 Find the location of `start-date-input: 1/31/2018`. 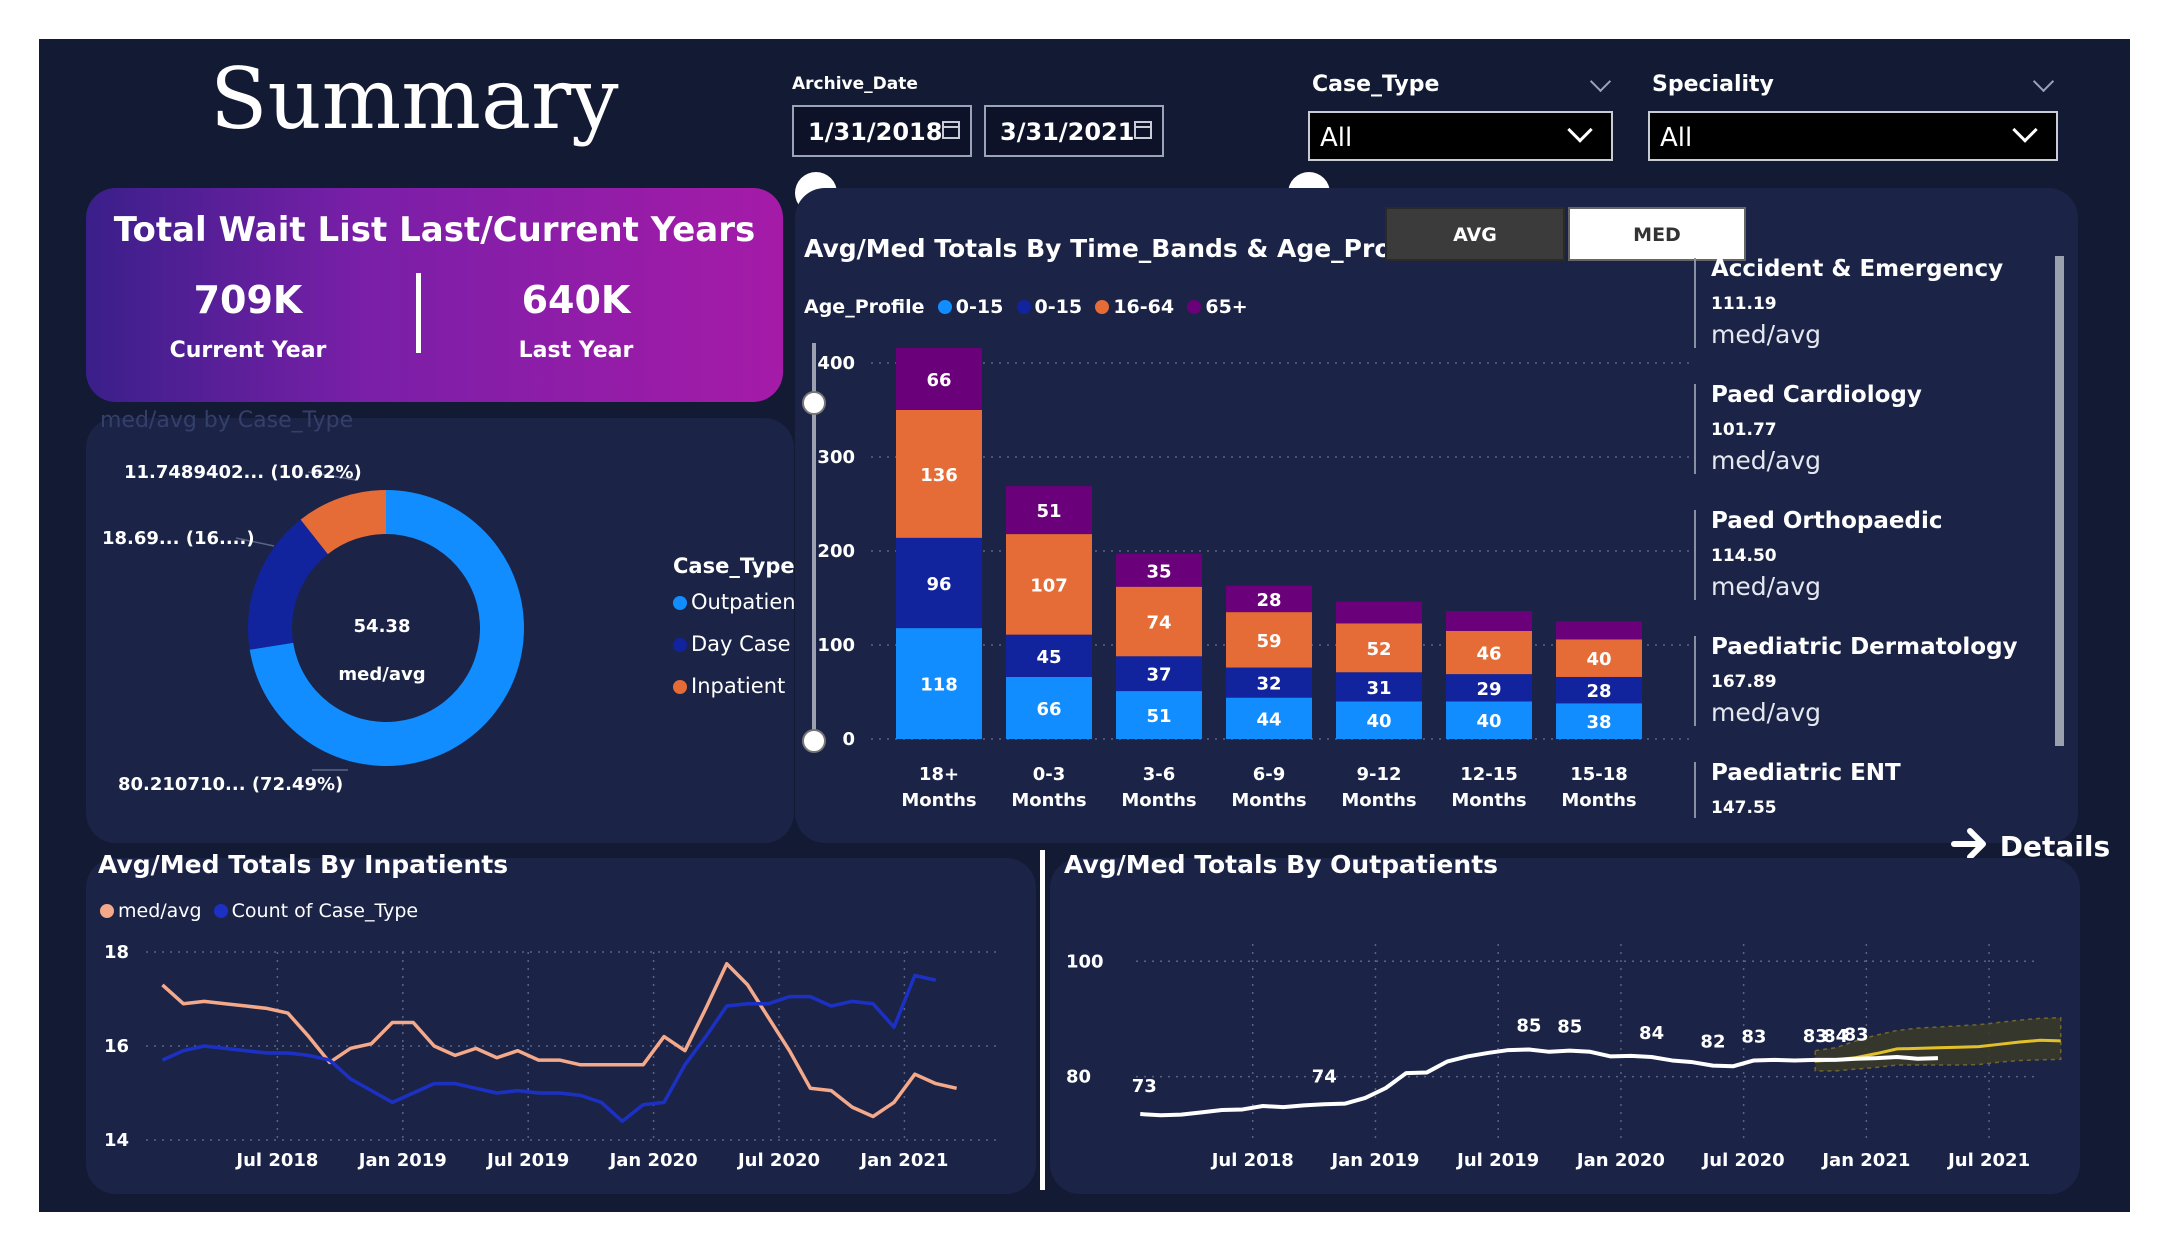

start-date-input: 1/31/2018 is located at coordinates (882, 131).